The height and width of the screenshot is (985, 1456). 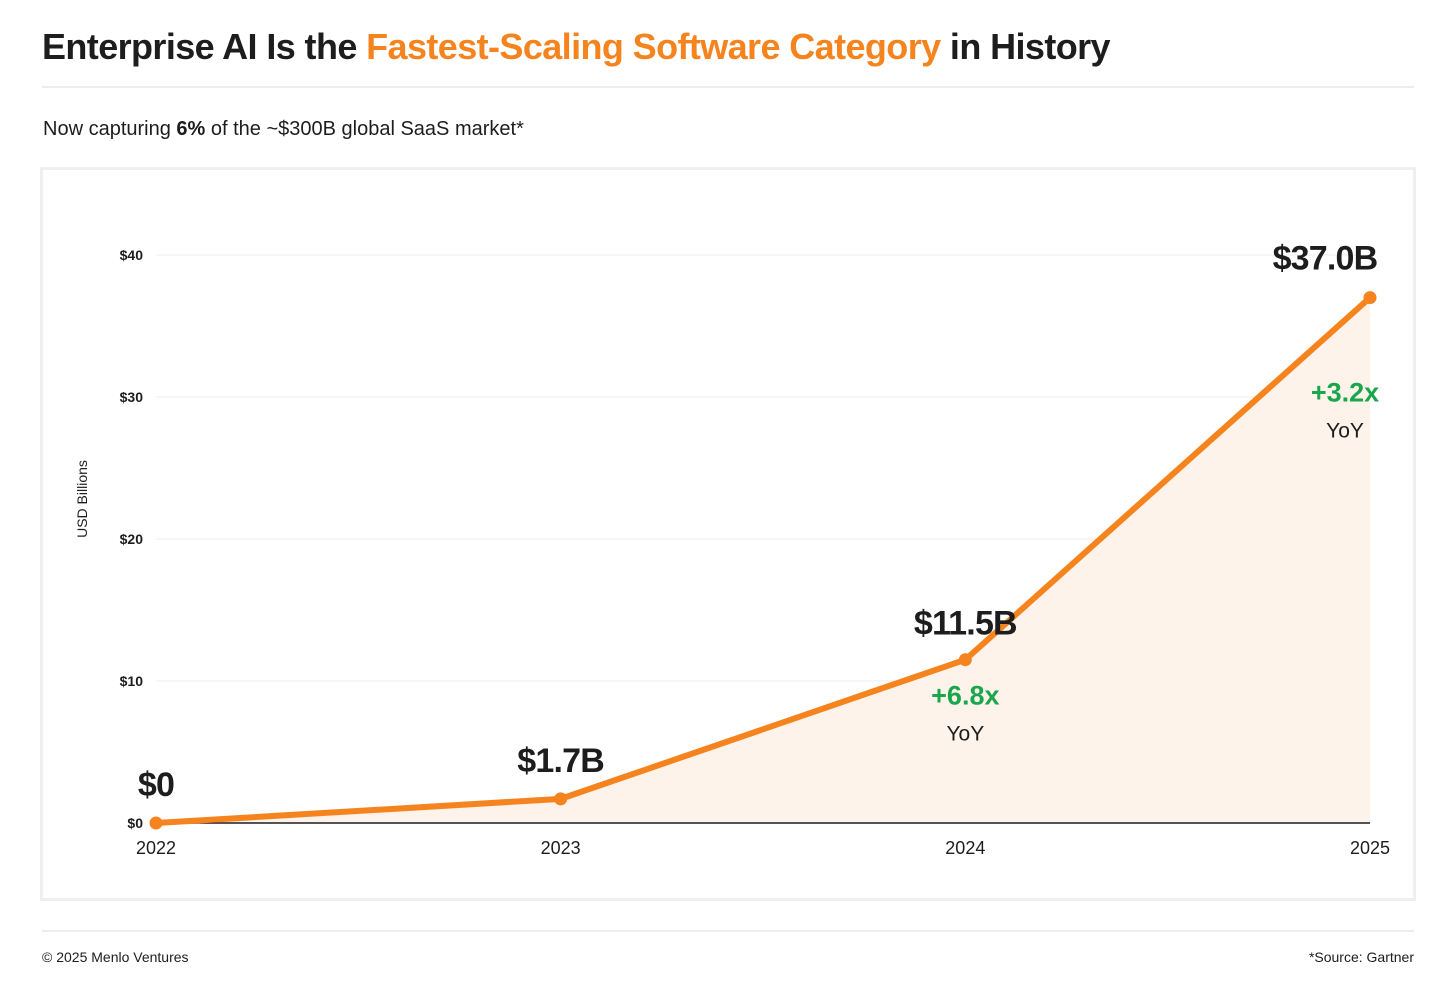 What do you see at coordinates (965, 848) in the screenshot?
I see `x-tick-label: 2024` at bounding box center [965, 848].